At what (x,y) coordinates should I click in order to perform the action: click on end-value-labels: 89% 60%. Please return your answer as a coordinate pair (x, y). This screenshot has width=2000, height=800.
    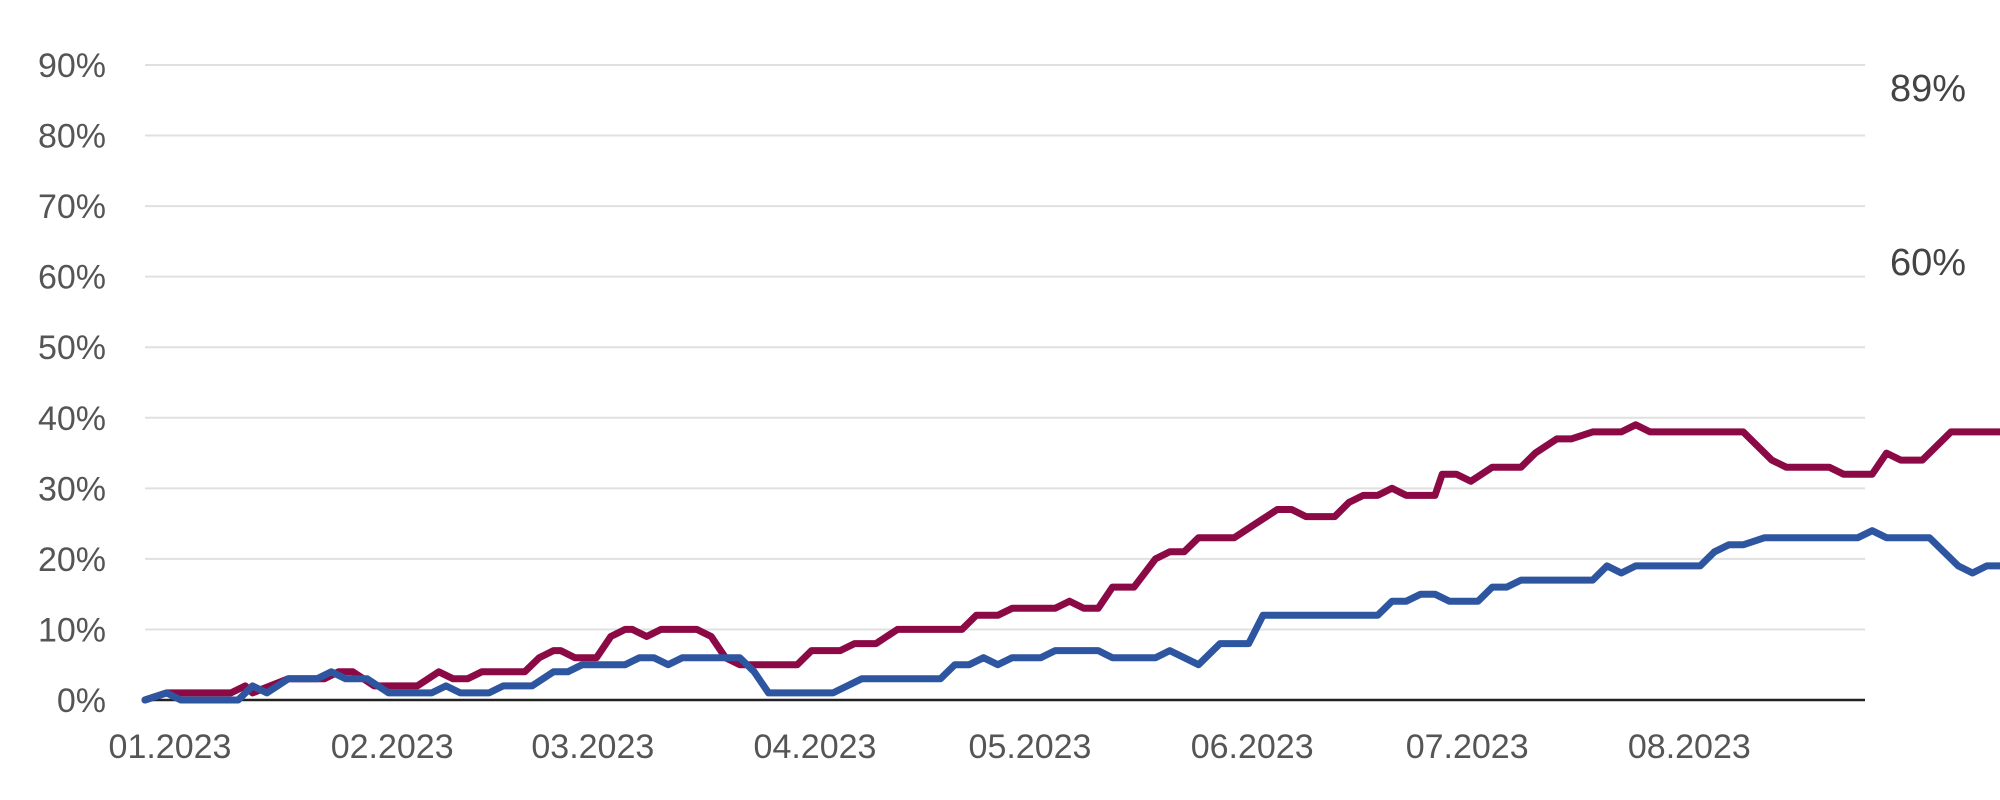
    Looking at the image, I should click on (1928, 176).